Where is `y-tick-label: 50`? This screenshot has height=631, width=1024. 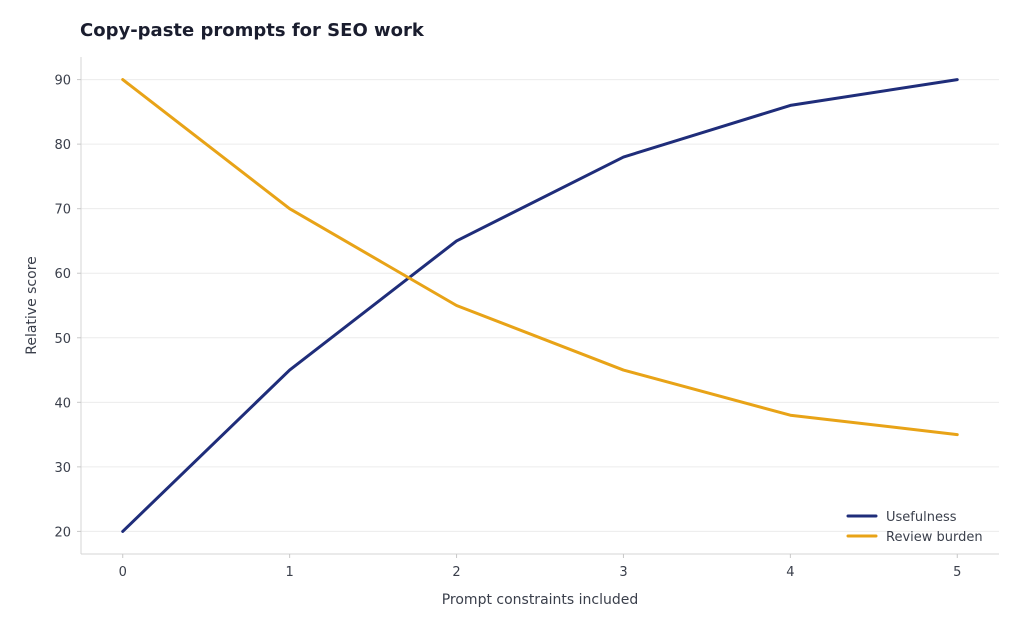
y-tick-label: 50 is located at coordinates (62, 339).